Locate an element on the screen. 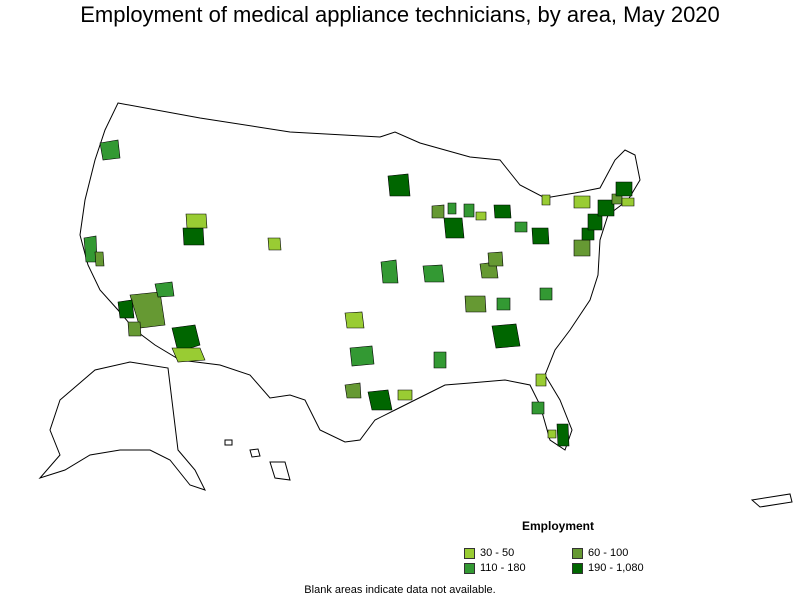  metro-area-miami is located at coordinates (563, 435).